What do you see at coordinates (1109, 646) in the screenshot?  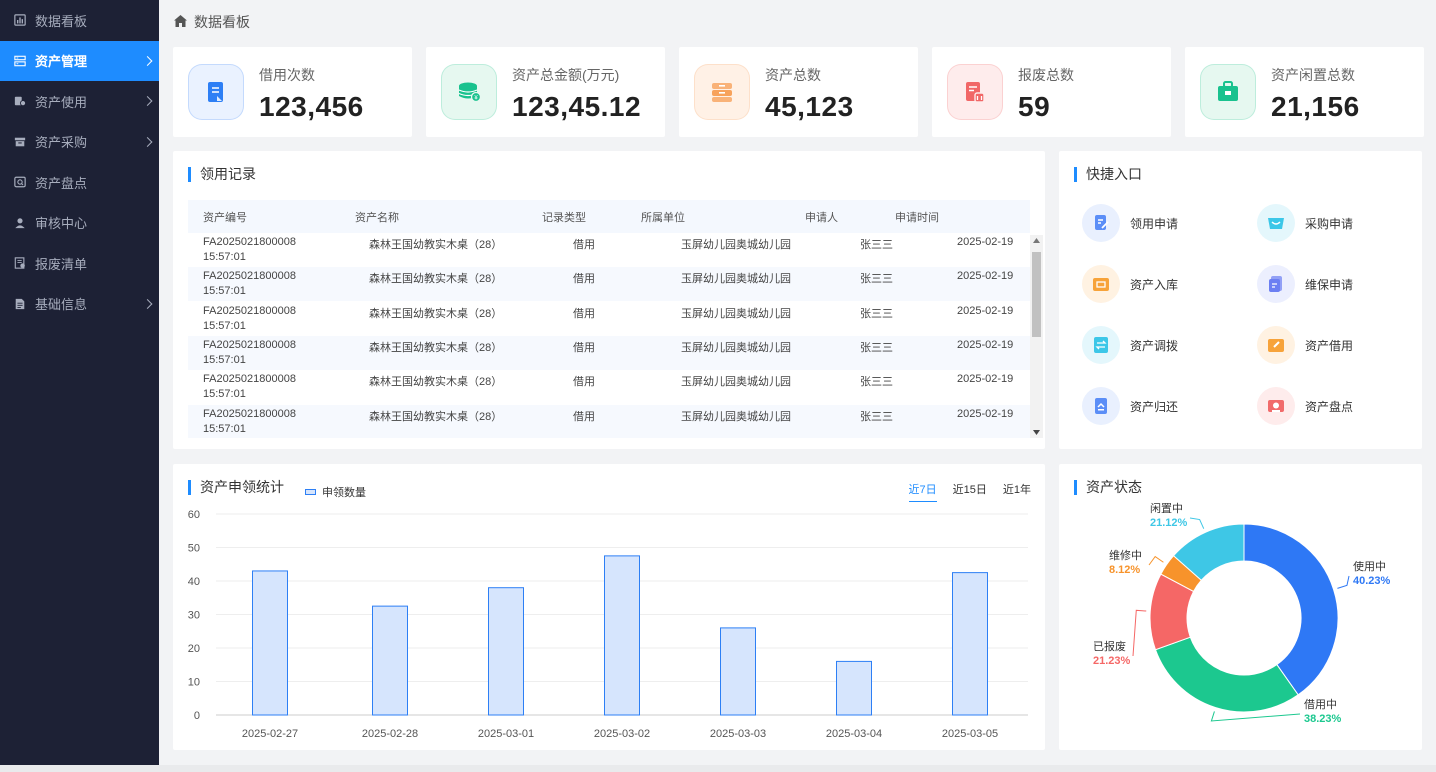 I see `slice-label: 已报废` at bounding box center [1109, 646].